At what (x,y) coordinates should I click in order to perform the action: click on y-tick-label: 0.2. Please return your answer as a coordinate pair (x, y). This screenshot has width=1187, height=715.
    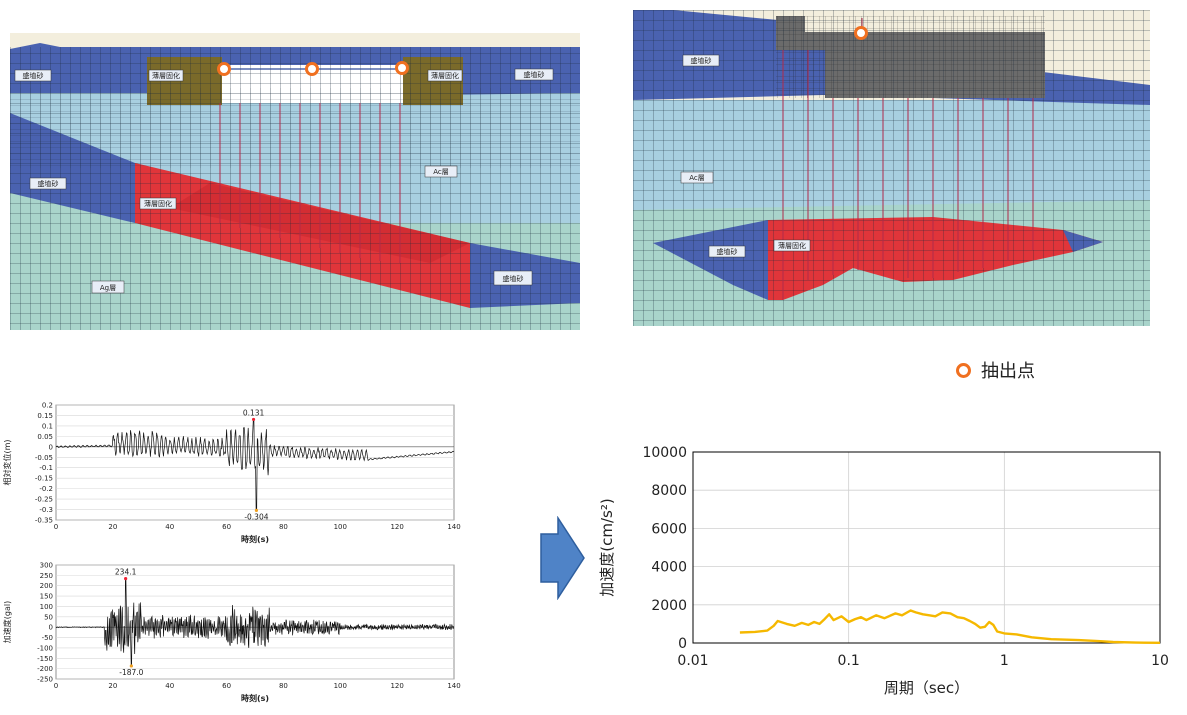
    Looking at the image, I should click on (47, 406).